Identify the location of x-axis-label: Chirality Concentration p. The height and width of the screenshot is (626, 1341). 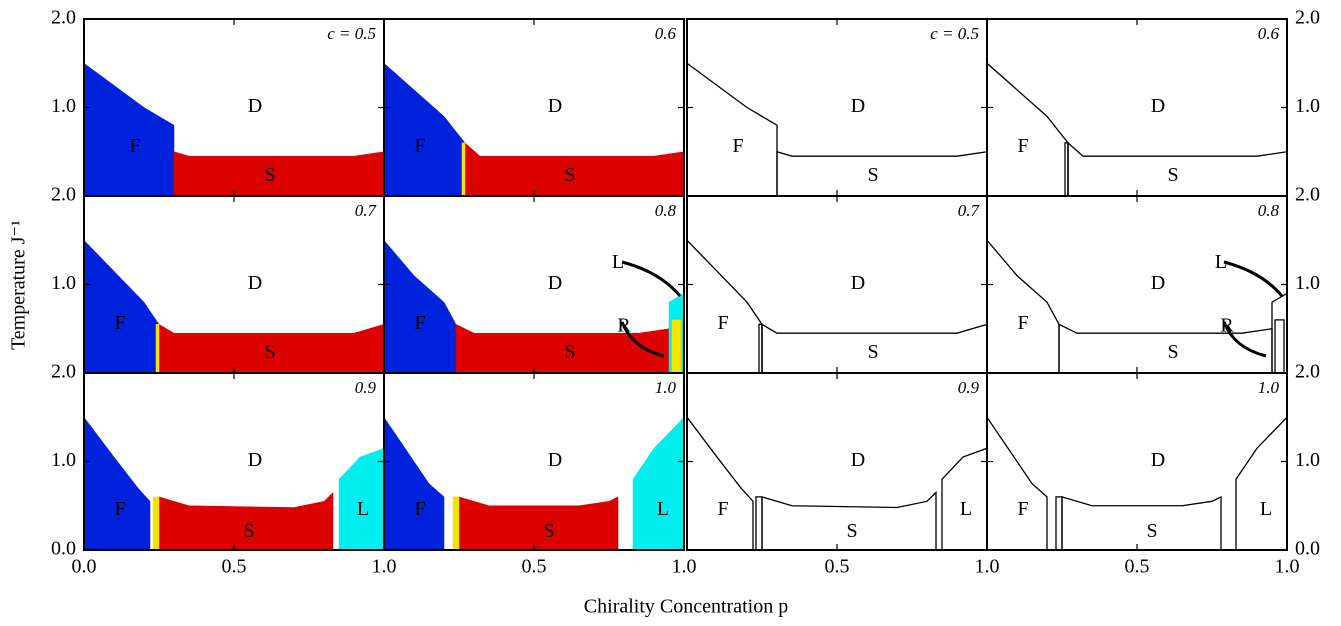
(686, 607).